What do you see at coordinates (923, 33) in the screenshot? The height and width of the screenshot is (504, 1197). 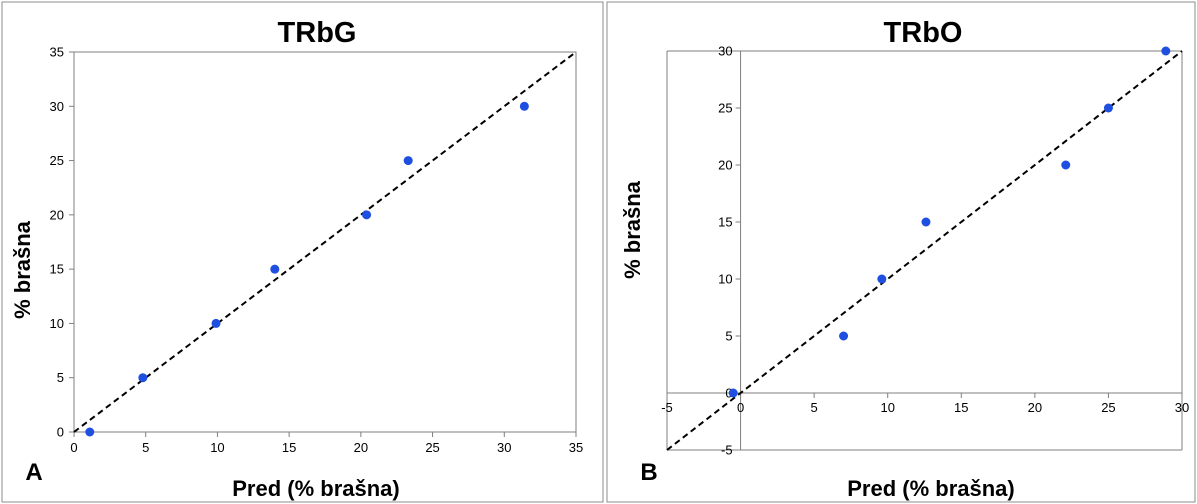 I see `panel-b-title: TRbO` at bounding box center [923, 33].